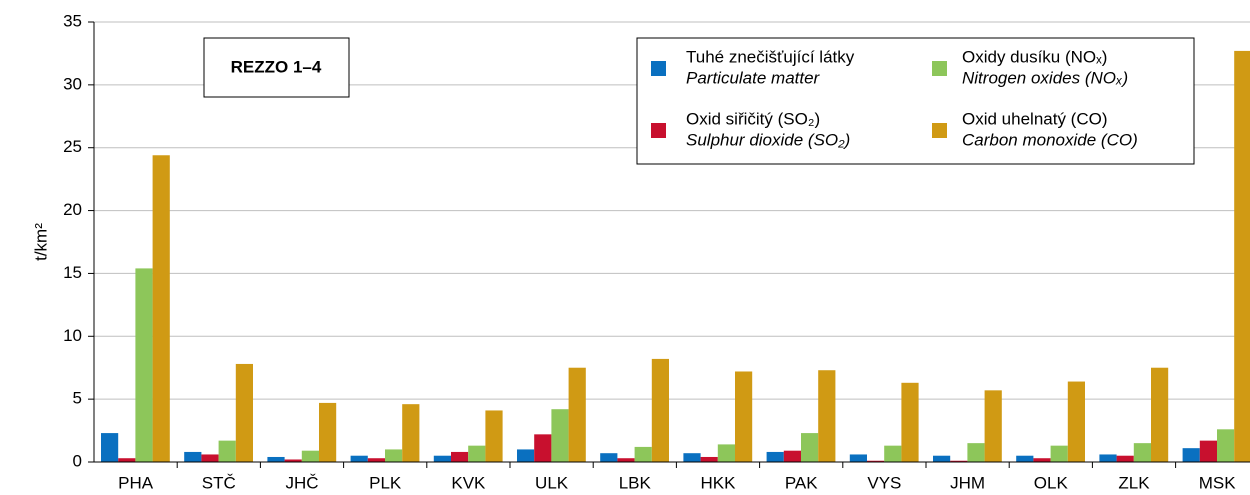 The height and width of the screenshot is (495, 1250). I want to click on y-tick-label: 20, so click(72, 209).